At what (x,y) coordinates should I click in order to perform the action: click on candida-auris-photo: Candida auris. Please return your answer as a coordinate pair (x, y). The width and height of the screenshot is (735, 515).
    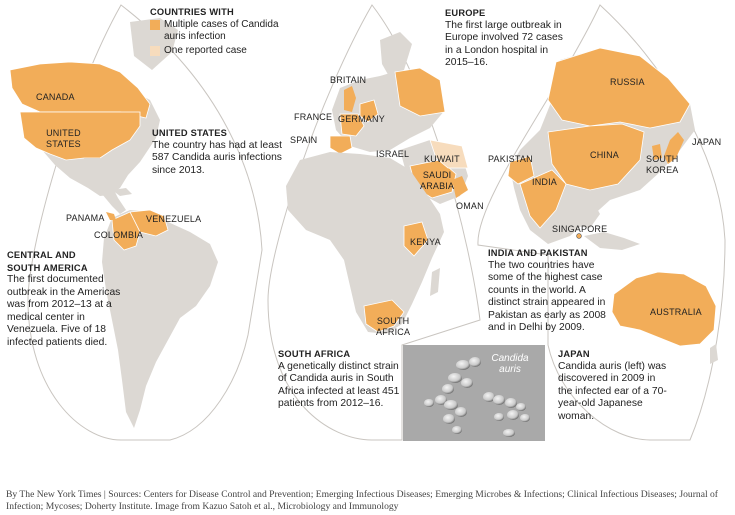
    Looking at the image, I should click on (474, 393).